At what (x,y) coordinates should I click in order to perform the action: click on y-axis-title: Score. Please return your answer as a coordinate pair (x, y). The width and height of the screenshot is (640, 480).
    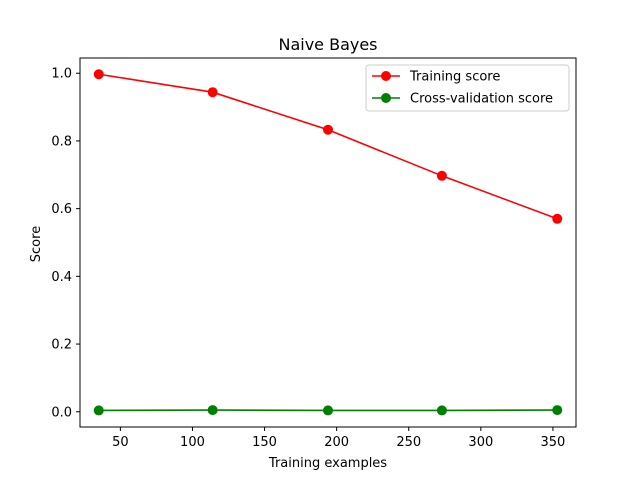
    Looking at the image, I should click on (36, 244).